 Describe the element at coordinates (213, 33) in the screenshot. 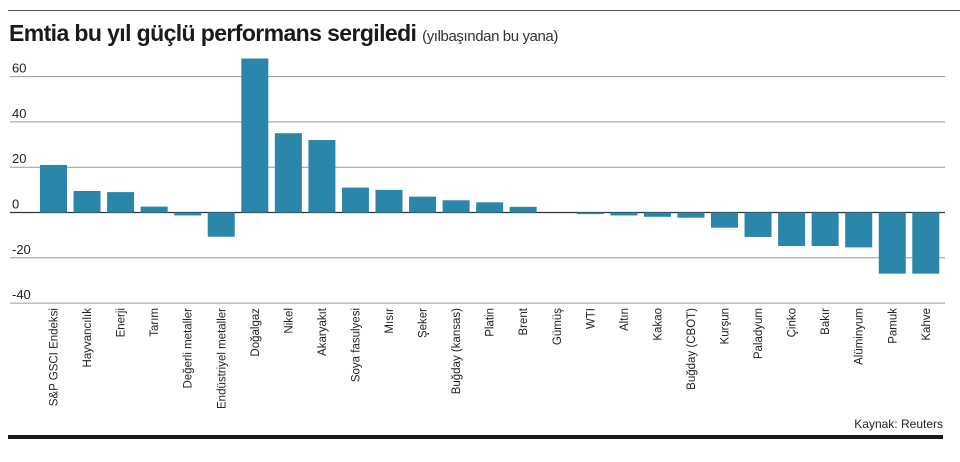

I see `title-text: Emtia bu yıl güçlü performans sergiledi` at that location.